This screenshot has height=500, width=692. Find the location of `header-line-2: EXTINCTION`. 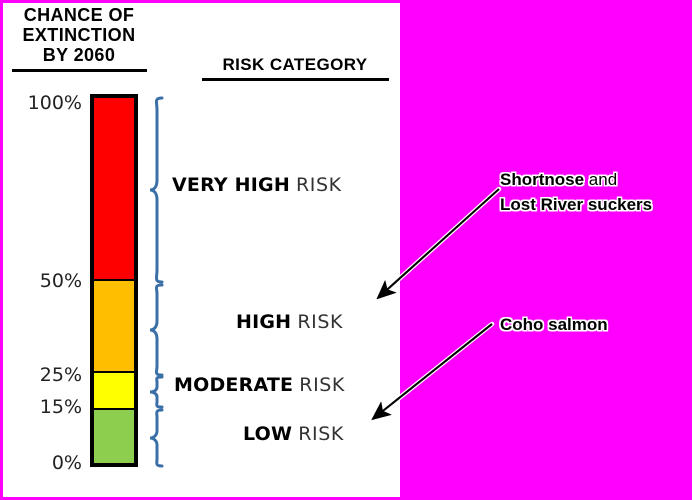

header-line-2: EXTINCTION is located at coordinates (79, 35).